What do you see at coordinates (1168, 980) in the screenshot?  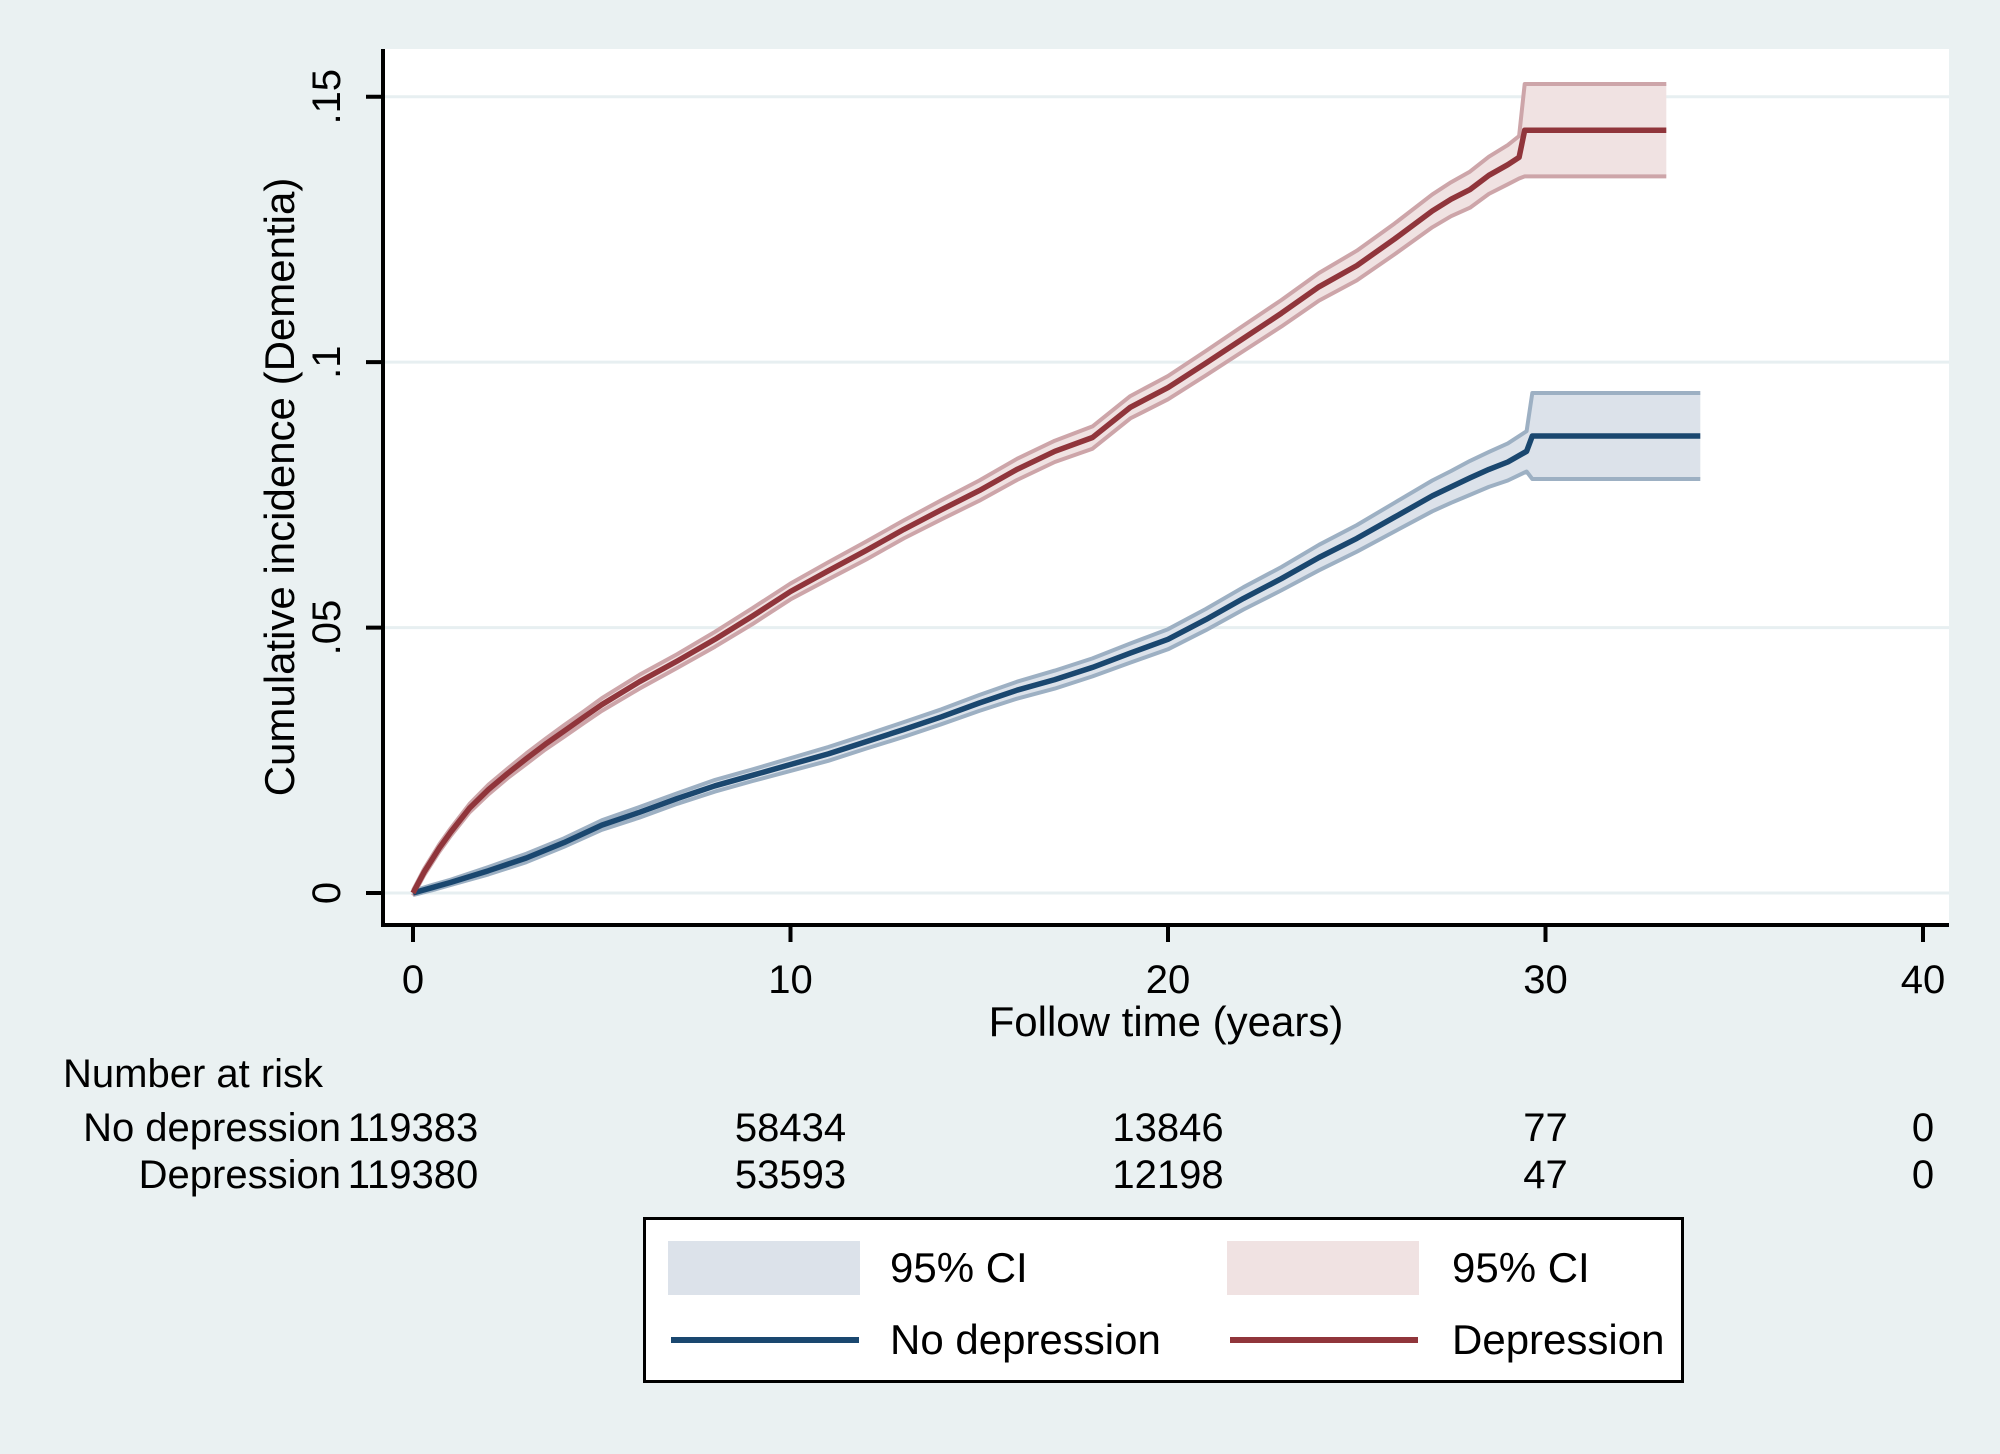 I see `x-tick-label: 20` at bounding box center [1168, 980].